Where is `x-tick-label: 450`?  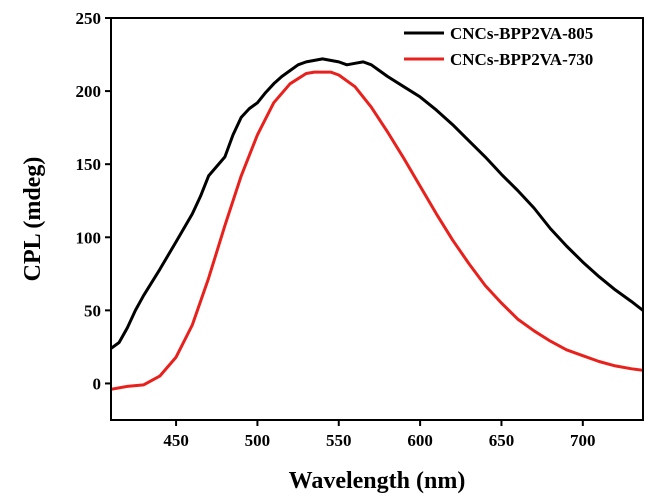 x-tick-label: 450 is located at coordinates (176, 440).